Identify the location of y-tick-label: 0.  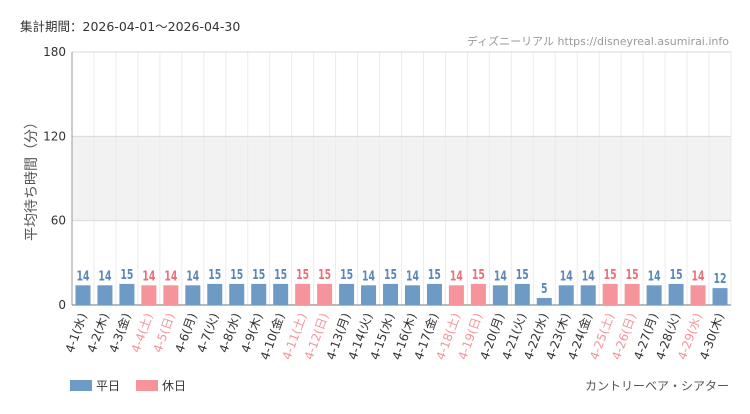
(62, 305).